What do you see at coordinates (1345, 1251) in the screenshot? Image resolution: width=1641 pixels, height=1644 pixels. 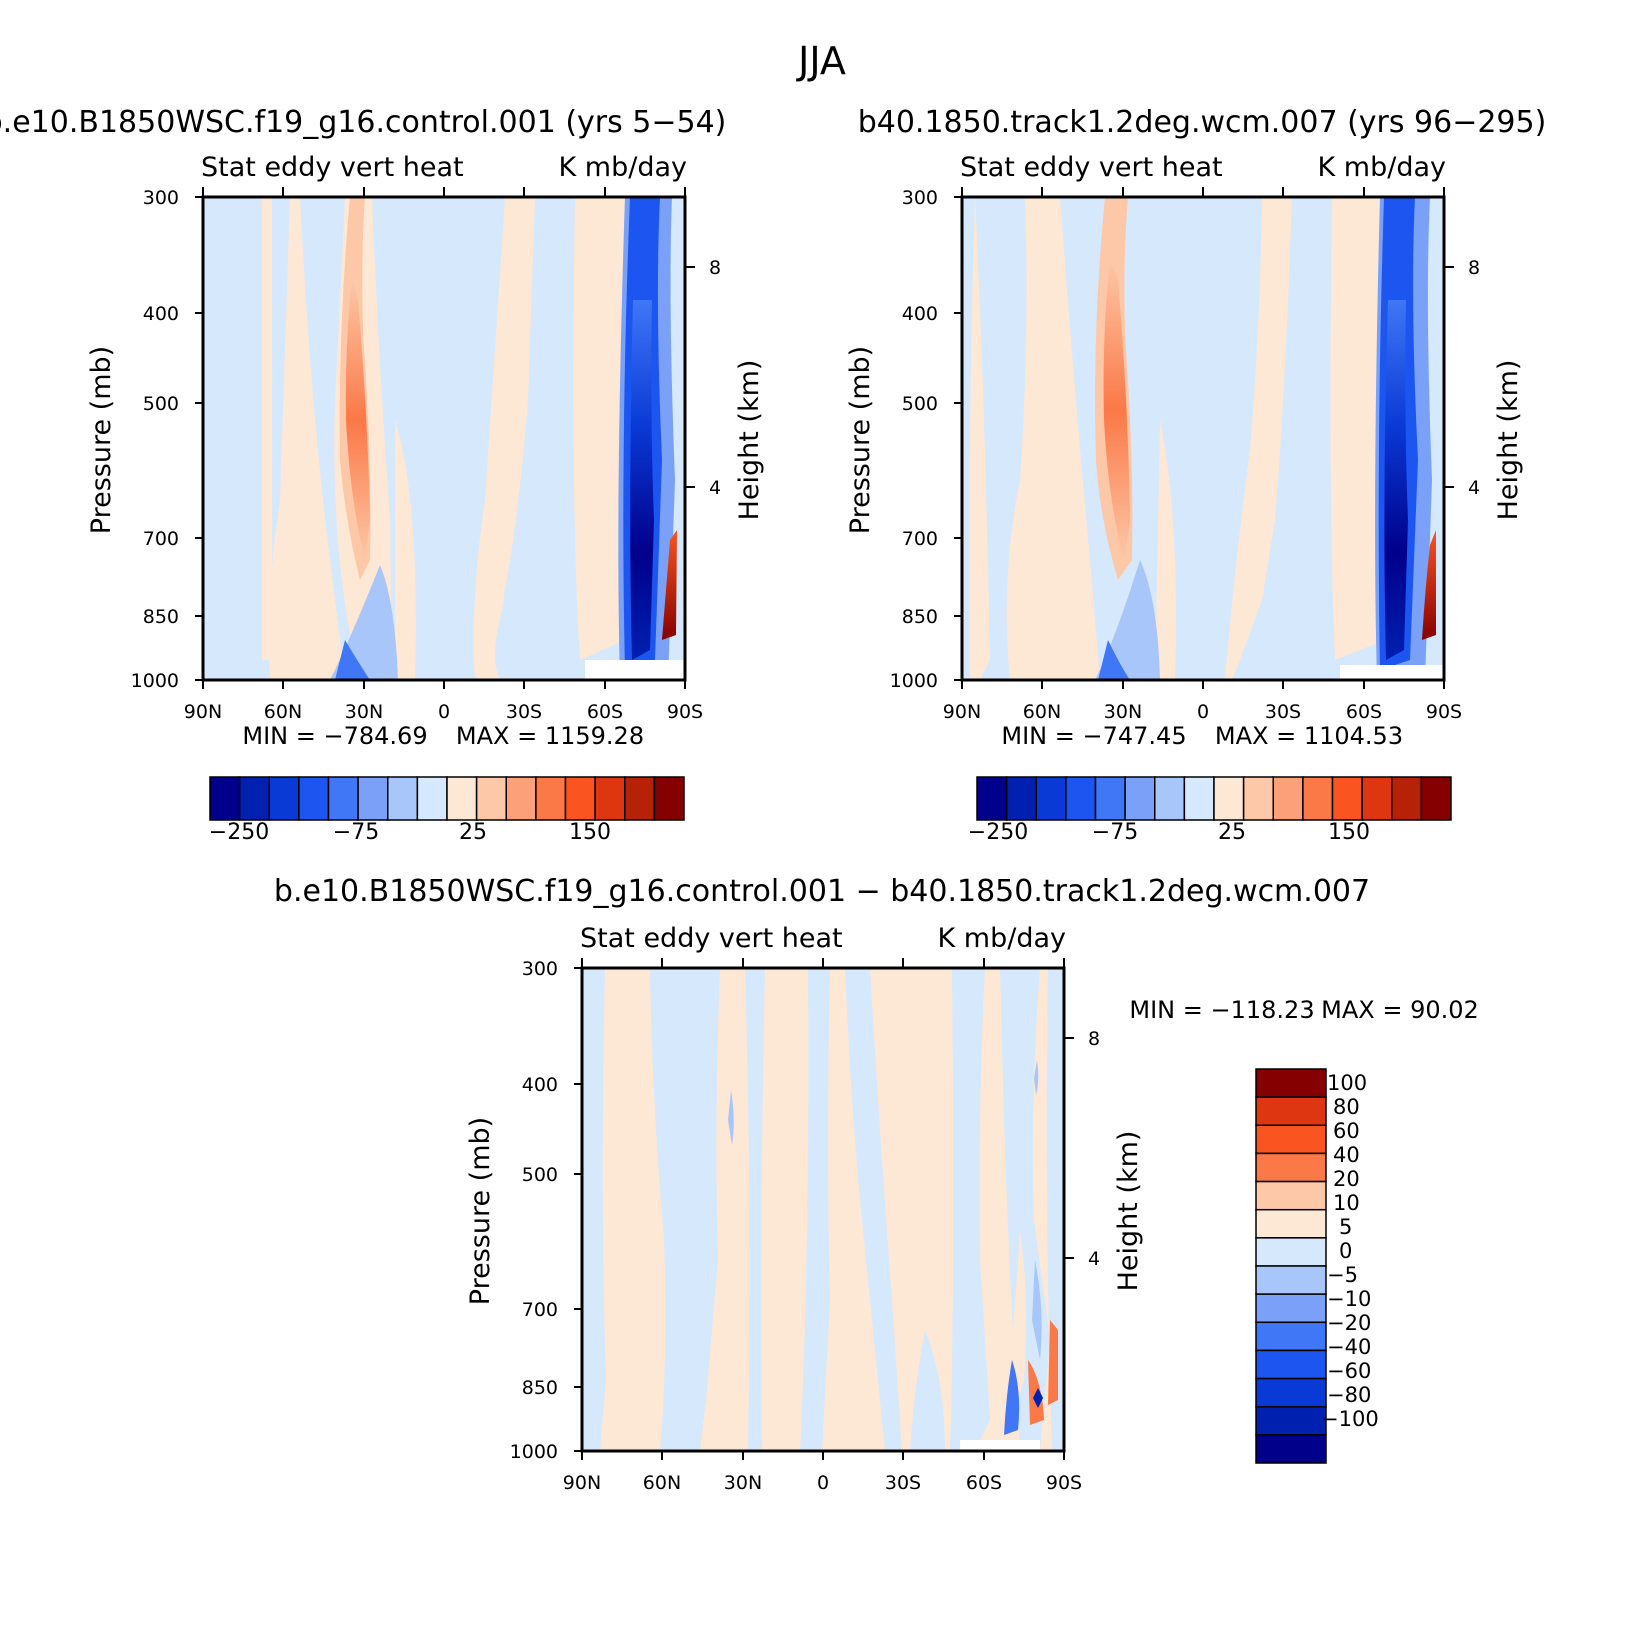 I see `panel-3-colorbar-label-0: 0` at bounding box center [1345, 1251].